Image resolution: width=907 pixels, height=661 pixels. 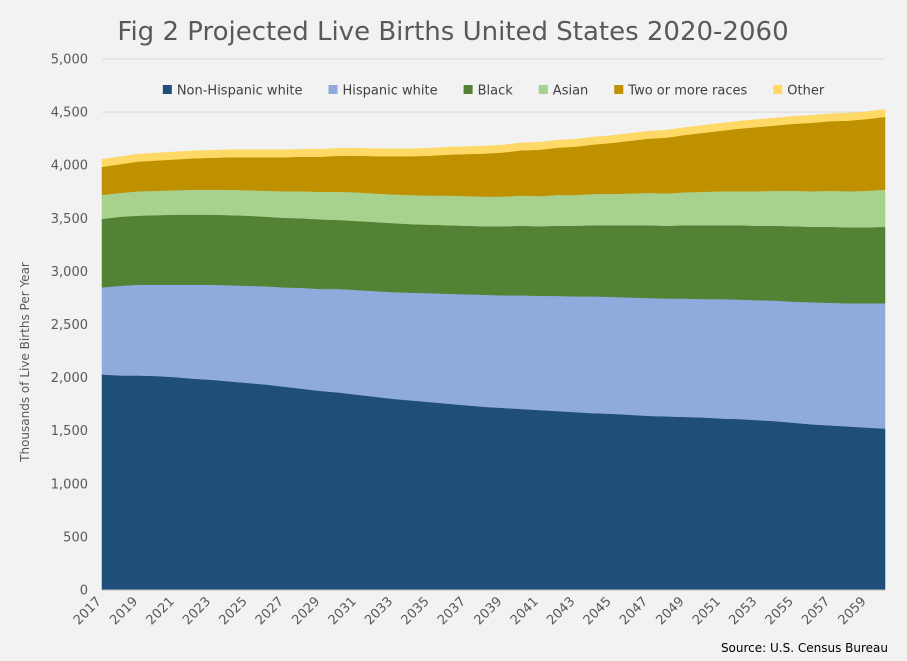 What do you see at coordinates (687, 91) in the screenshot?
I see `legend-label: Two or more races` at bounding box center [687, 91].